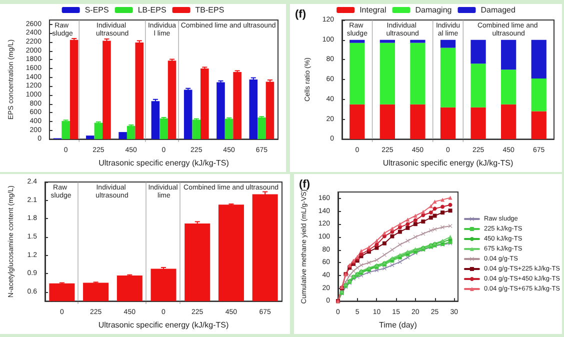 The width and height of the screenshot is (564, 337). Describe the element at coordinates (96, 10) in the screenshot. I see `legend-label: S-EPS` at that location.